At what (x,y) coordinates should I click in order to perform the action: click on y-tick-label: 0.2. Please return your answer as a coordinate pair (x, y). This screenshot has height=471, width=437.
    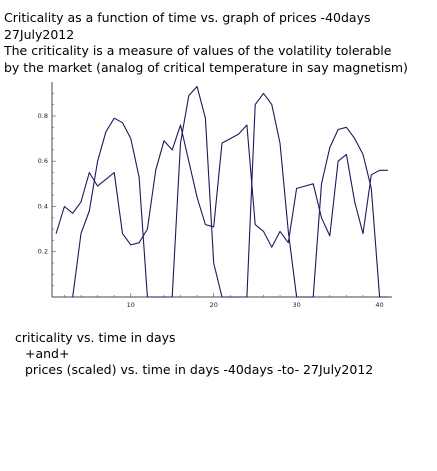
    Looking at the image, I should click on (43, 252).